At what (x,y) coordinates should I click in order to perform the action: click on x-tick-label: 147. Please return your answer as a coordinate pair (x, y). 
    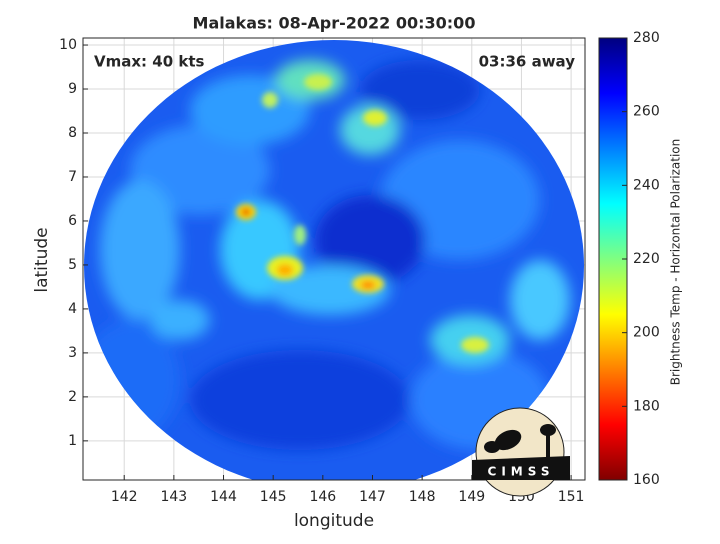
    Looking at the image, I should click on (372, 497).